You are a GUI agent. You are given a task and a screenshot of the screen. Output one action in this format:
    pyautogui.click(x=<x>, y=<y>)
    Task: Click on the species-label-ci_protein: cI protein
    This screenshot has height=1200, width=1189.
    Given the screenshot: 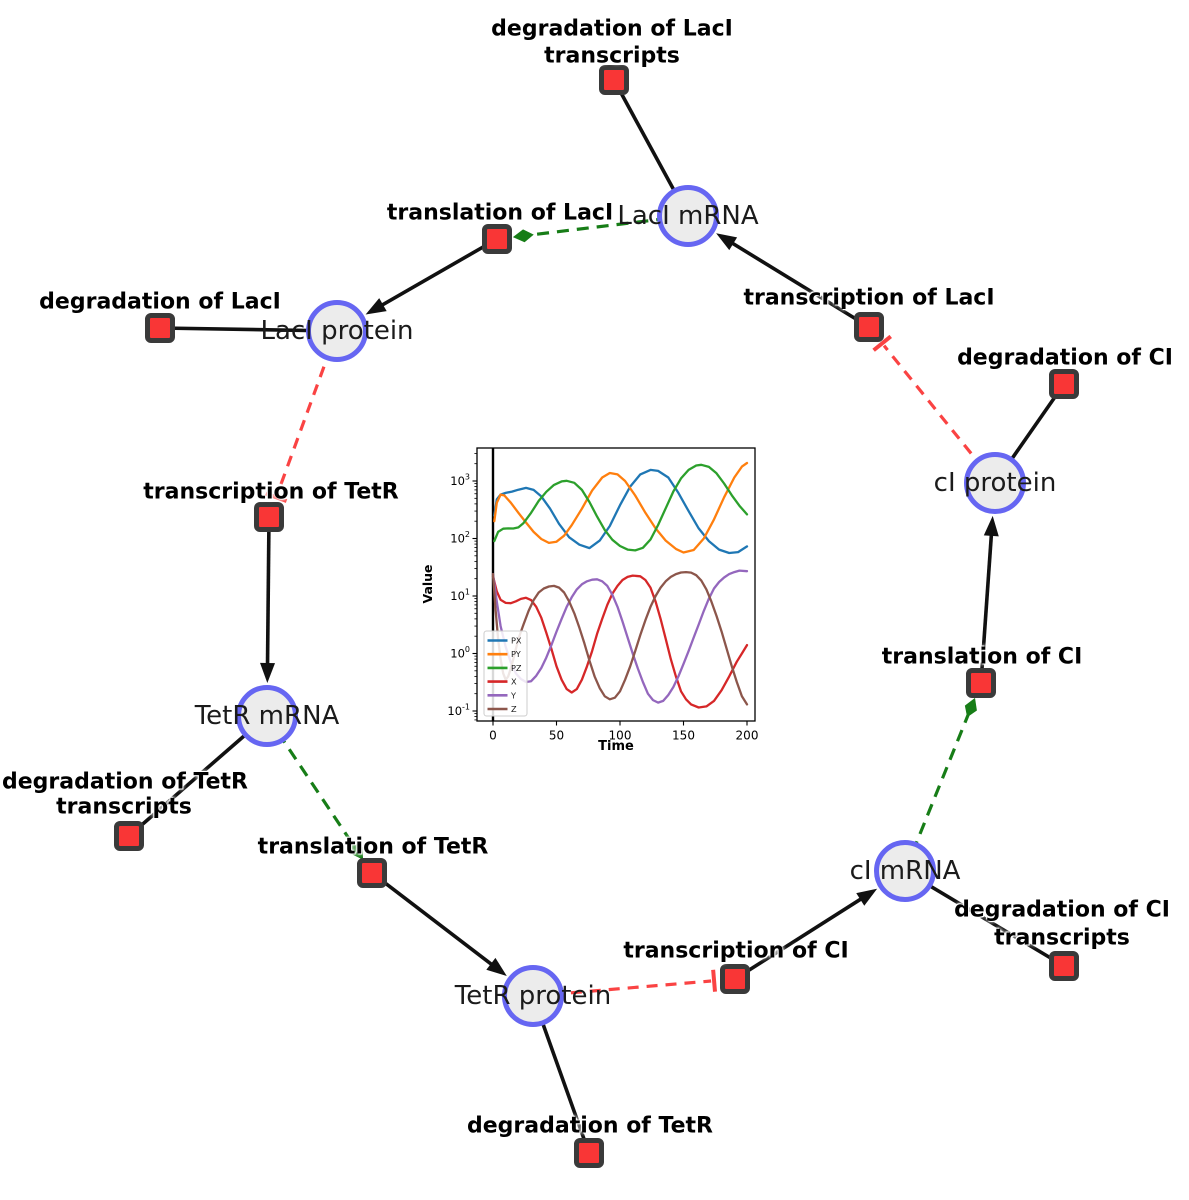 What is the action you would take?
    pyautogui.click(x=995, y=483)
    